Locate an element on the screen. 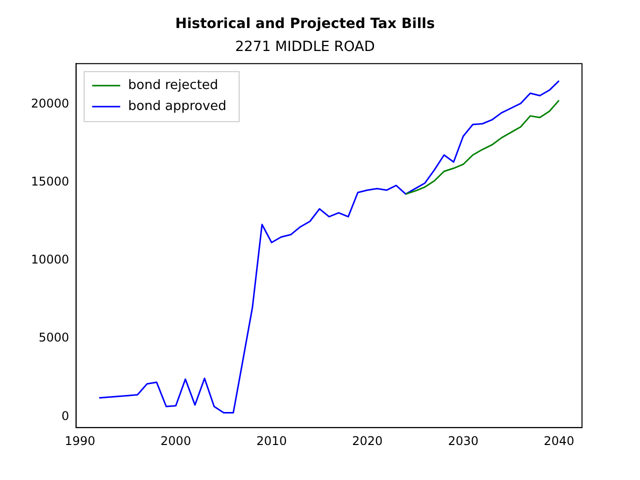 The width and height of the screenshot is (640, 480). x-tick-label: 2020 is located at coordinates (367, 441).